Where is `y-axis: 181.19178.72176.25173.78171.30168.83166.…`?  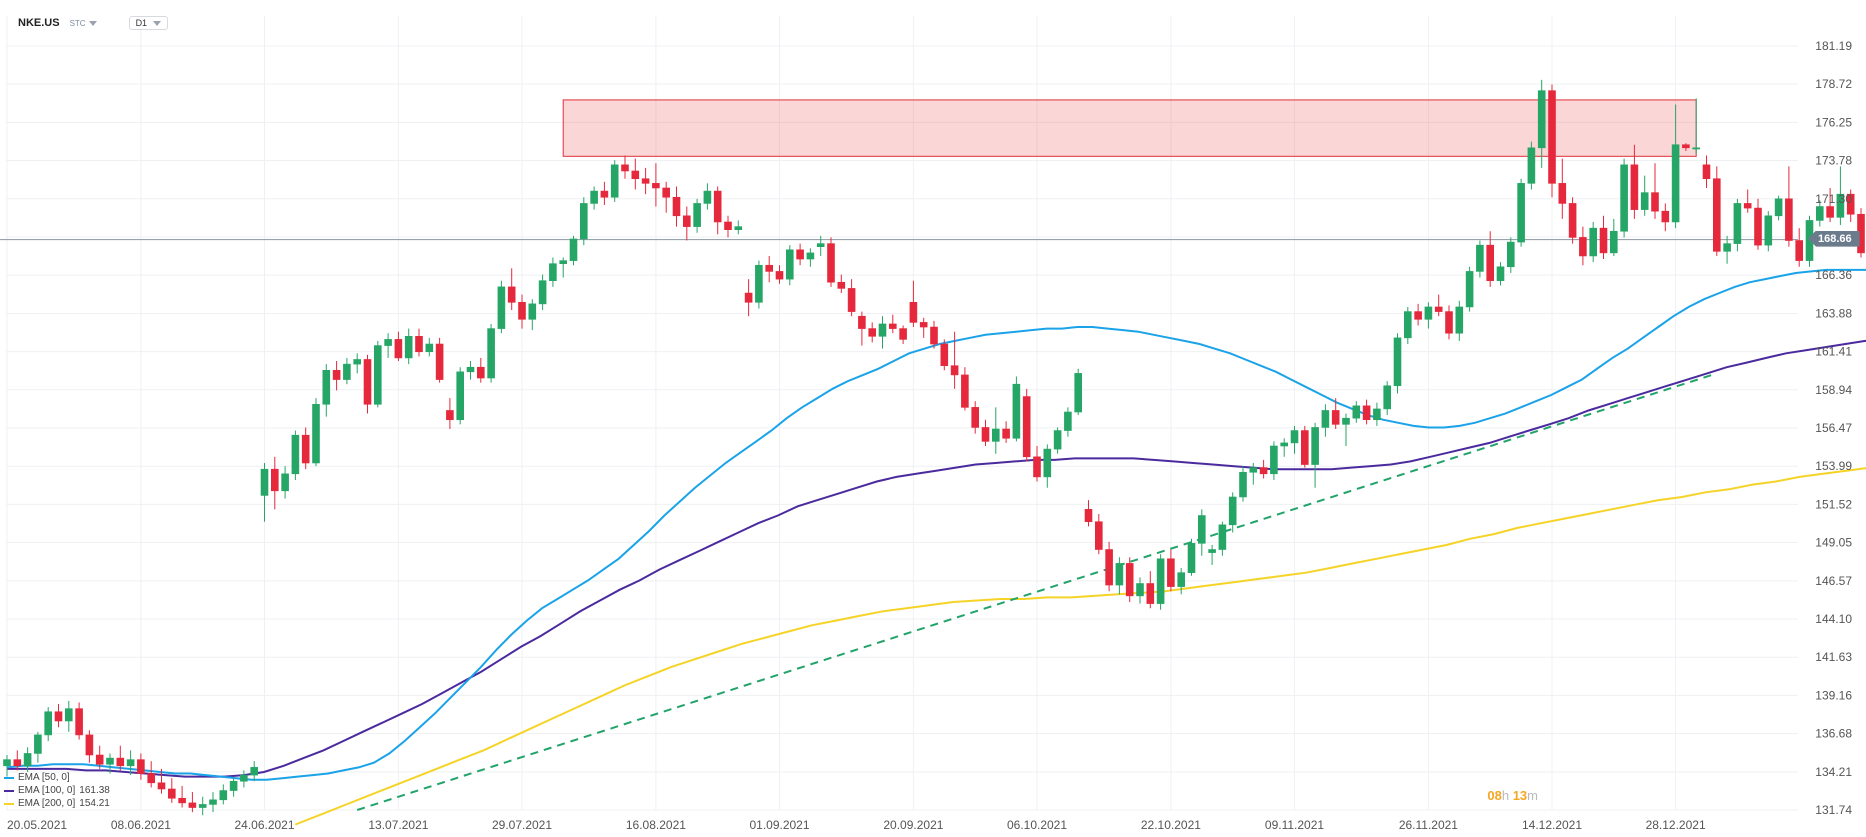 y-axis: 181.19178.72176.25173.78171.30168.83166.… is located at coordinates (1833, 428).